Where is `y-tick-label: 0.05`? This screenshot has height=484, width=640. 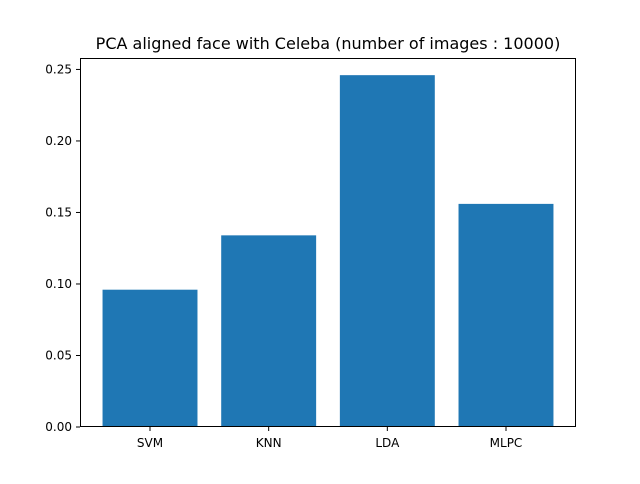
y-tick-label: 0.05 is located at coordinates (58, 355).